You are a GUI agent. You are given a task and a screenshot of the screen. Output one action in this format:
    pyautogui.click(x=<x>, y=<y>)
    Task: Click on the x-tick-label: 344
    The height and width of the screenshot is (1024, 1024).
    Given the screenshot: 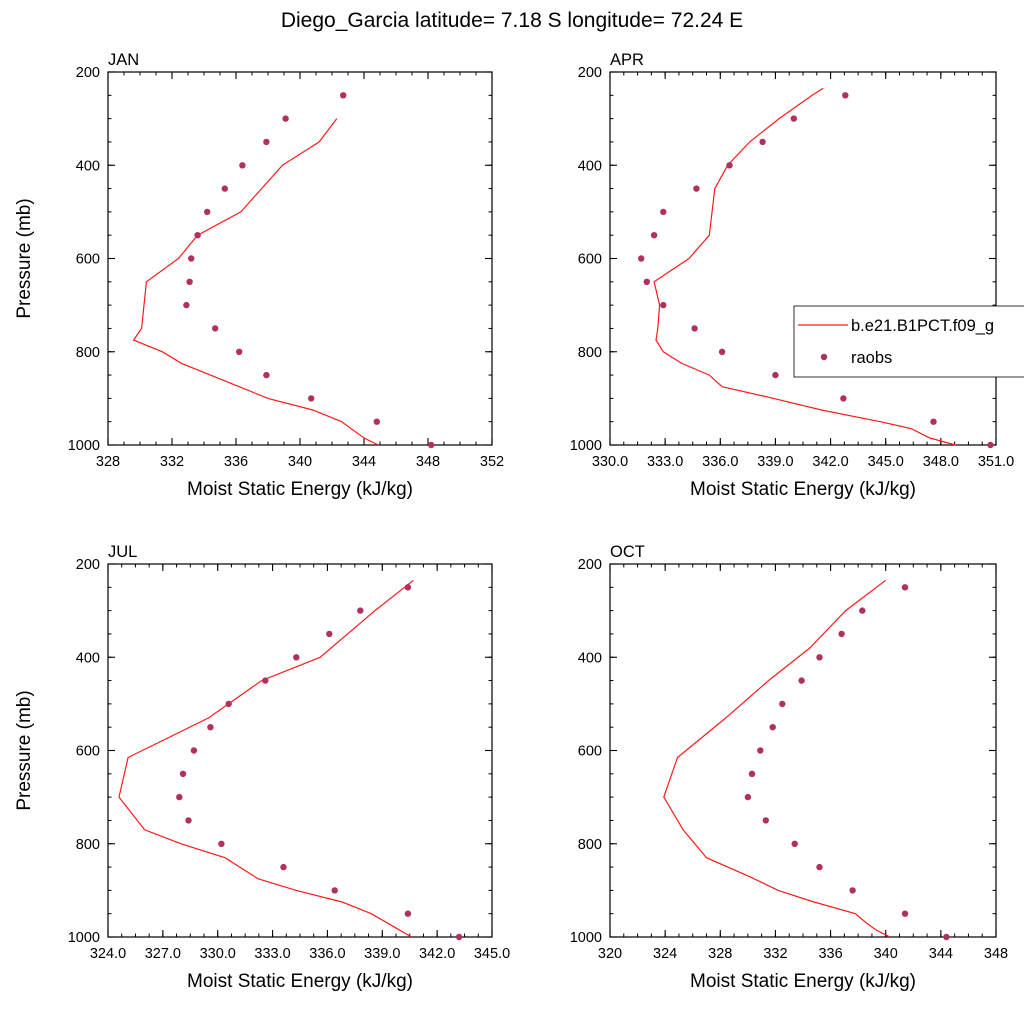 What is the action you would take?
    pyautogui.click(x=364, y=462)
    